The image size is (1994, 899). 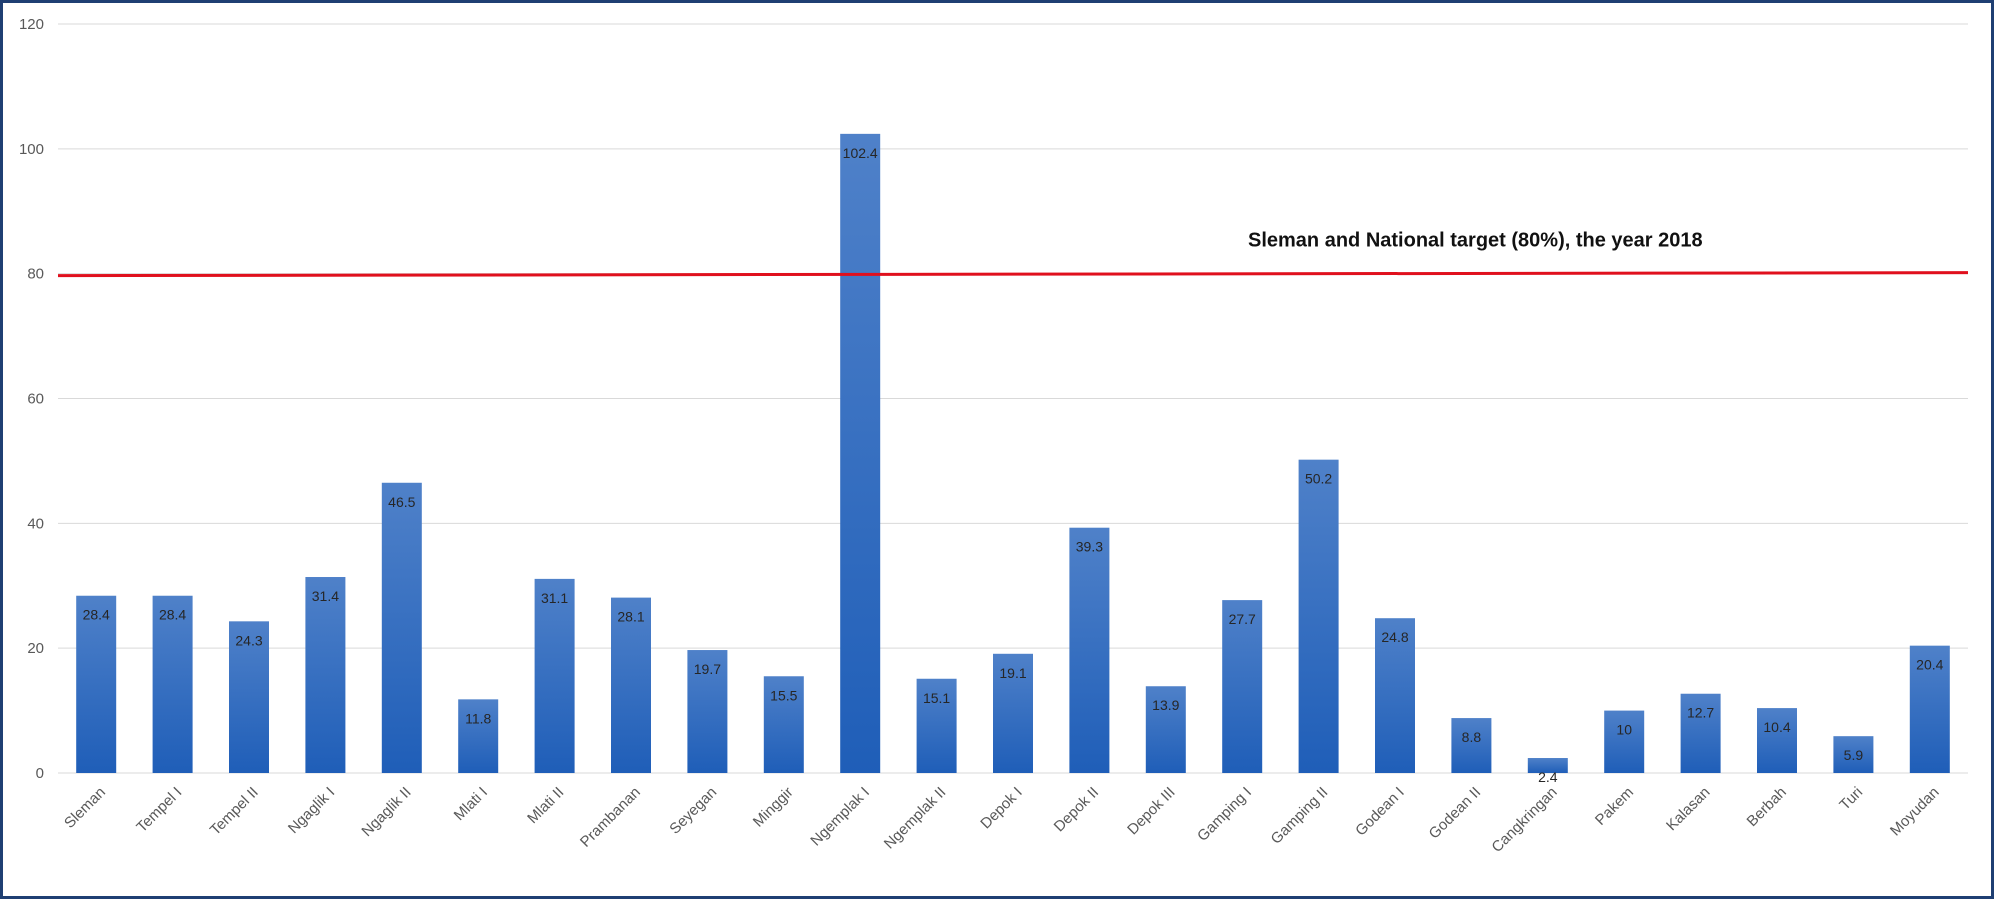 I want to click on data-label: 13.9, so click(x=1165, y=705).